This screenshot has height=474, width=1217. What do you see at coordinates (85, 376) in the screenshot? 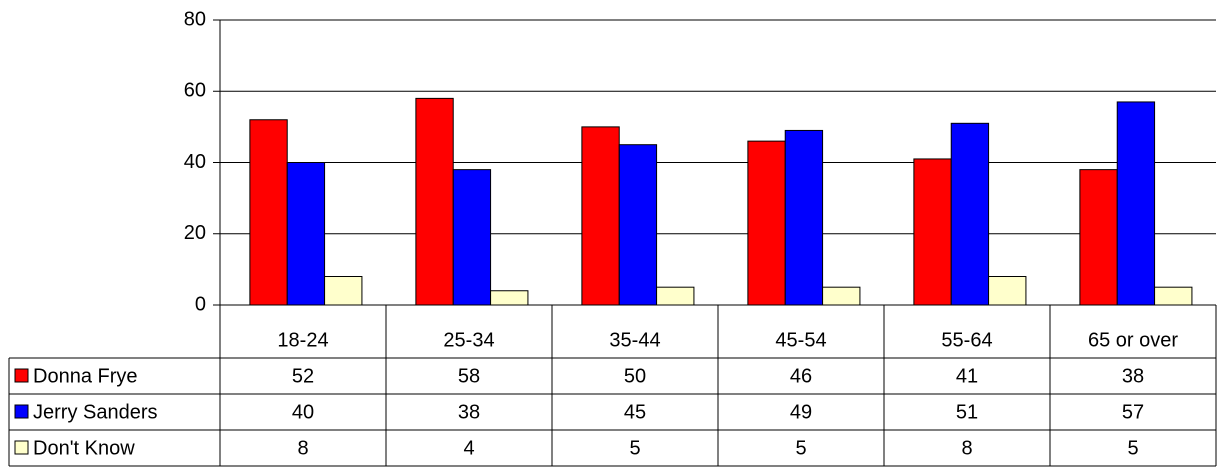
I see `legend-label: Donna Frye` at bounding box center [85, 376].